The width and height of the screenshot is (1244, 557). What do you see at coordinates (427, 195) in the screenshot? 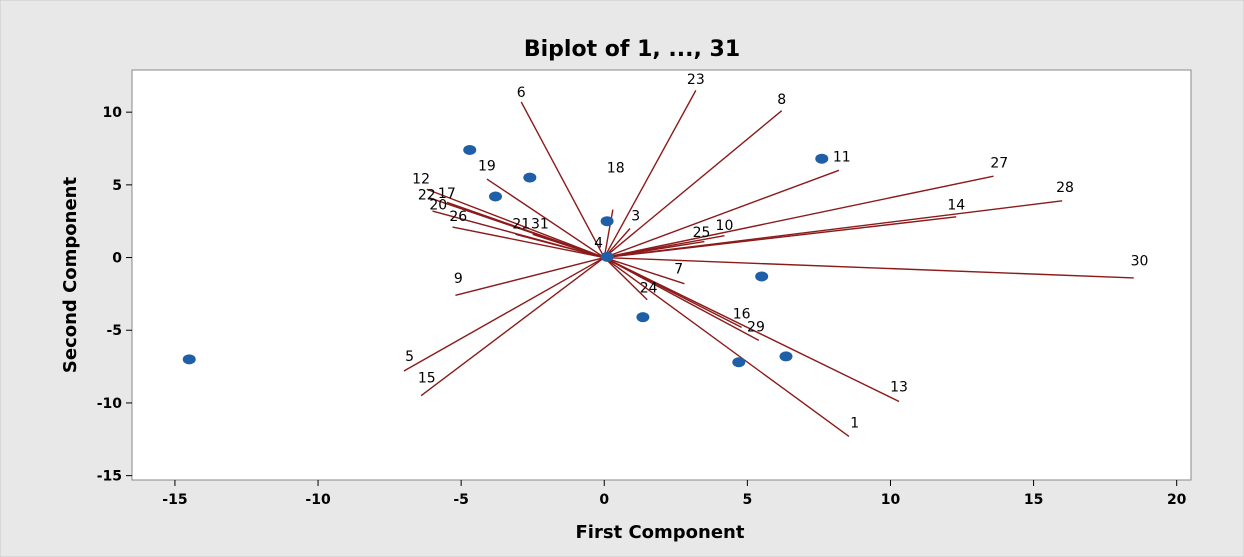
I see `vector-label-22: 22` at bounding box center [427, 195].